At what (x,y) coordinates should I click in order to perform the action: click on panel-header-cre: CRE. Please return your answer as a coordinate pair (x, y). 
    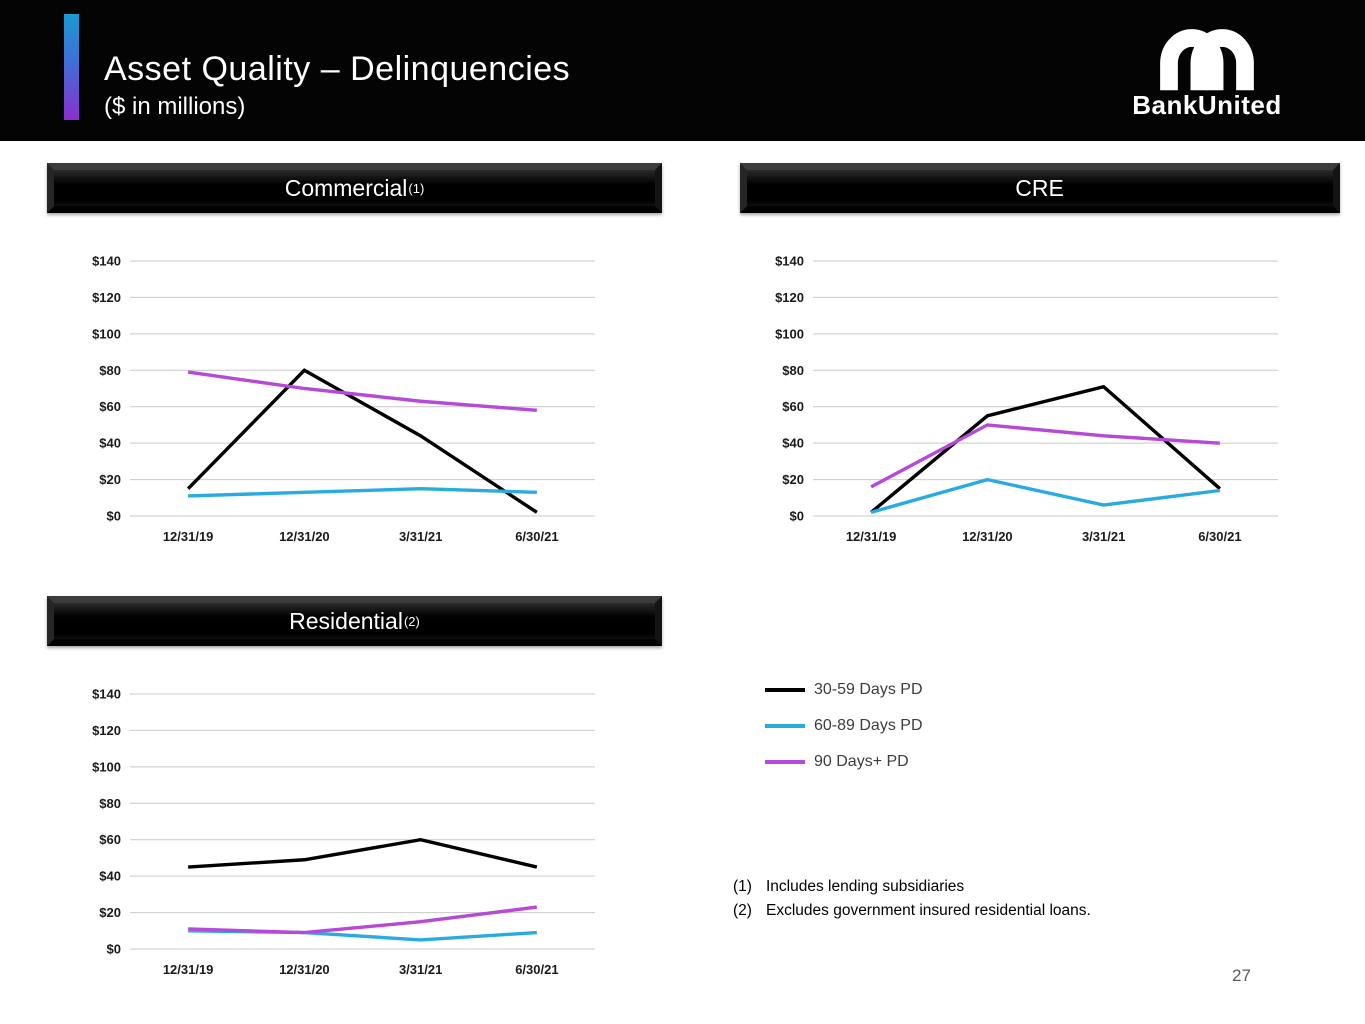
    Looking at the image, I should click on (1040, 188).